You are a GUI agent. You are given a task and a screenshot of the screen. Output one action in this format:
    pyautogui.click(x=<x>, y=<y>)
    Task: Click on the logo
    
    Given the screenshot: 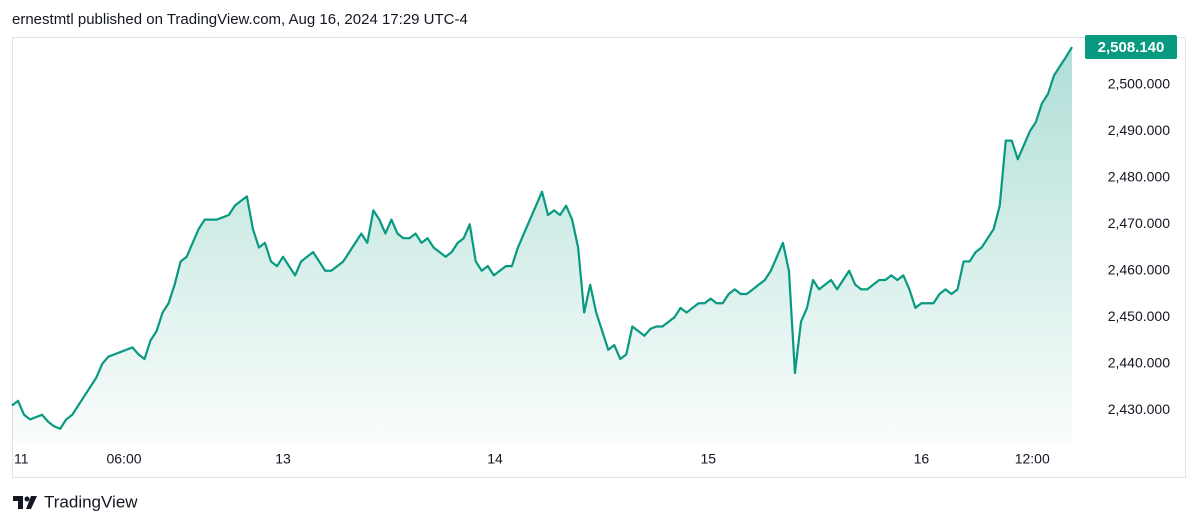 What is the action you would take?
    pyautogui.click(x=25, y=502)
    